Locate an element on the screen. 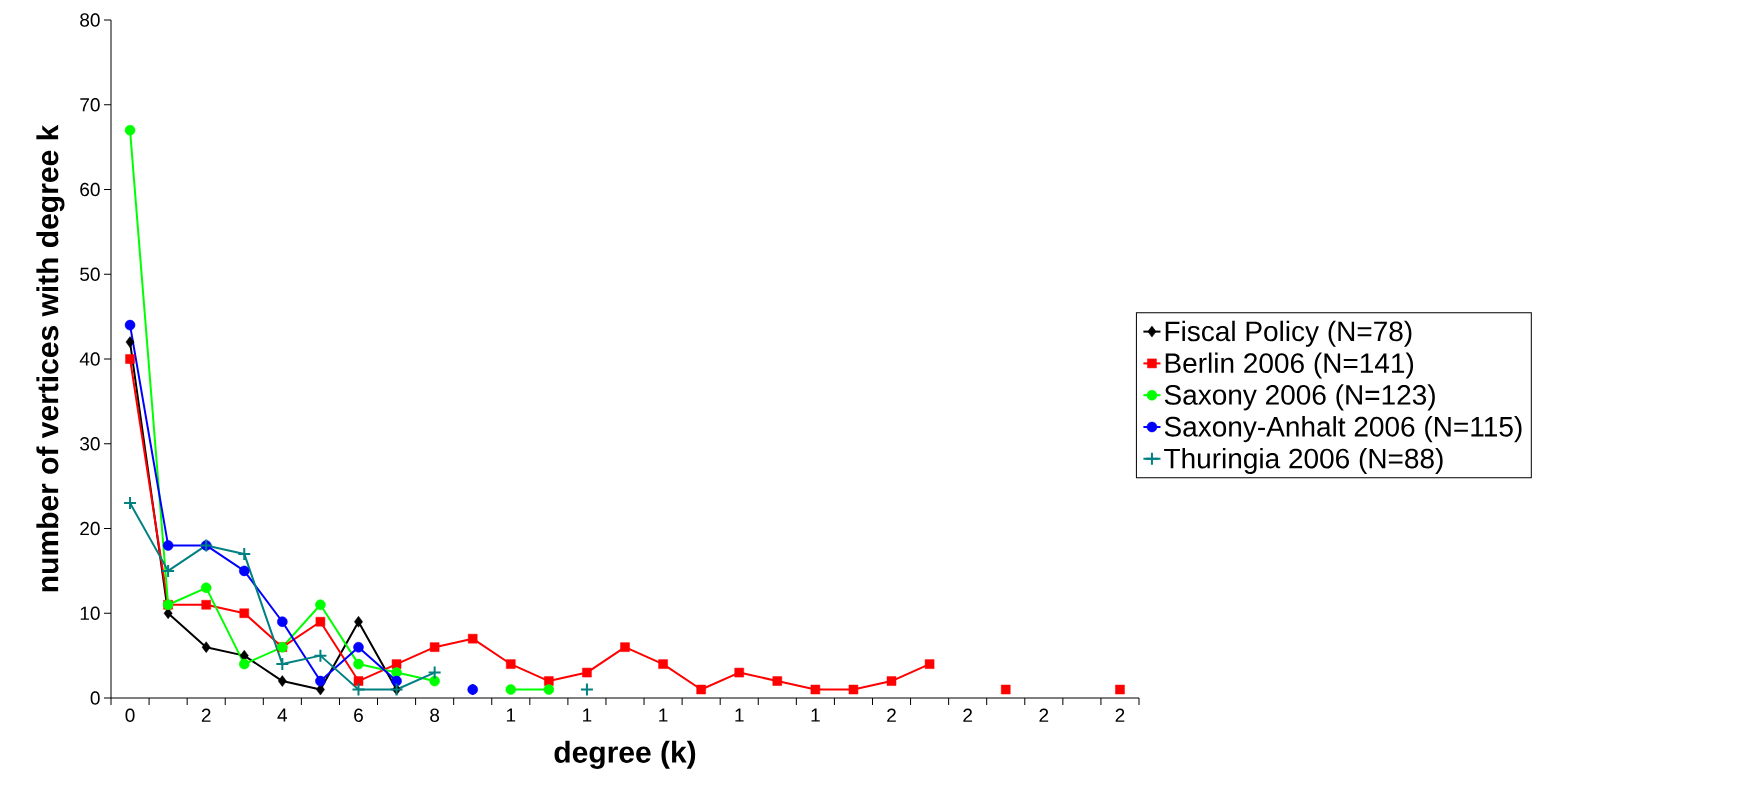  legend-label: Thuringia 2006 (N=88) is located at coordinates (1303, 460).